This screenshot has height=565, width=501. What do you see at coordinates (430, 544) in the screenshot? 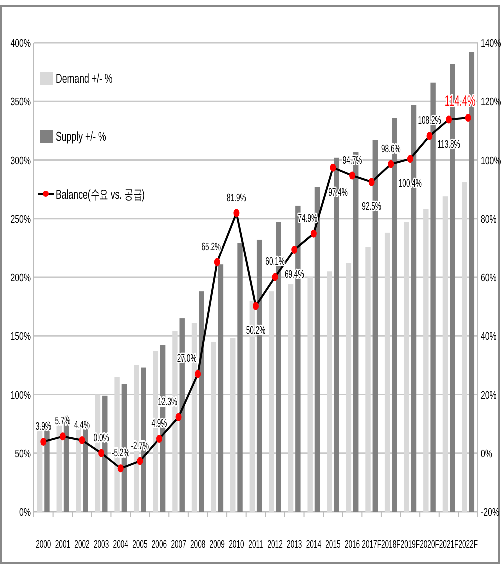
I see `xtick: 2020F` at bounding box center [430, 544].